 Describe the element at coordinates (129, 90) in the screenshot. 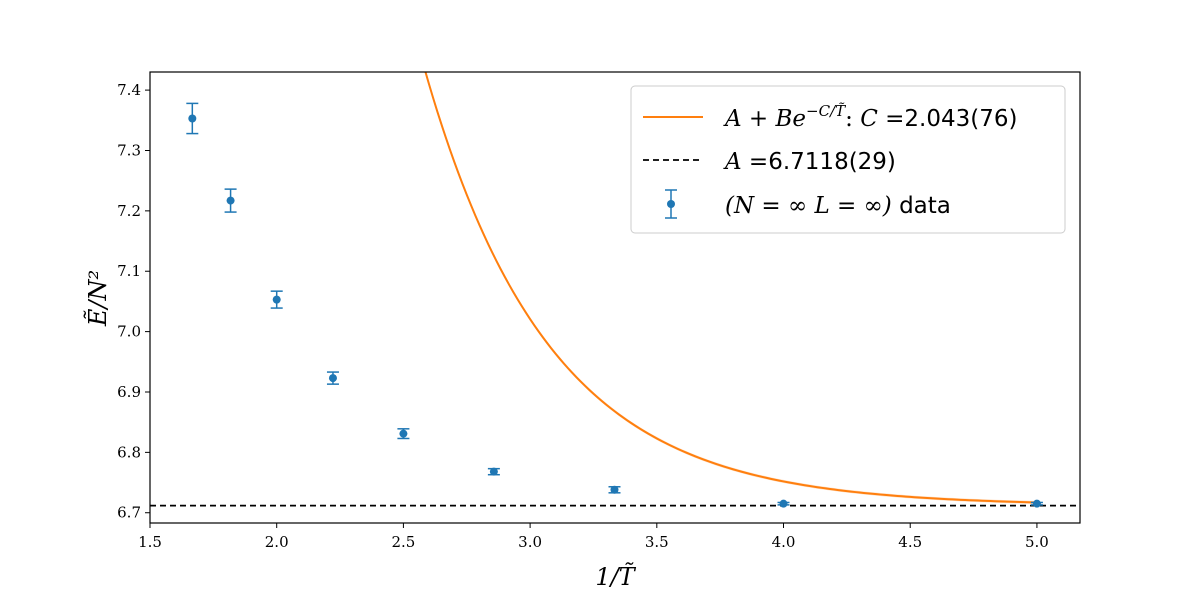

I see `y-tick-label: 7.4` at that location.